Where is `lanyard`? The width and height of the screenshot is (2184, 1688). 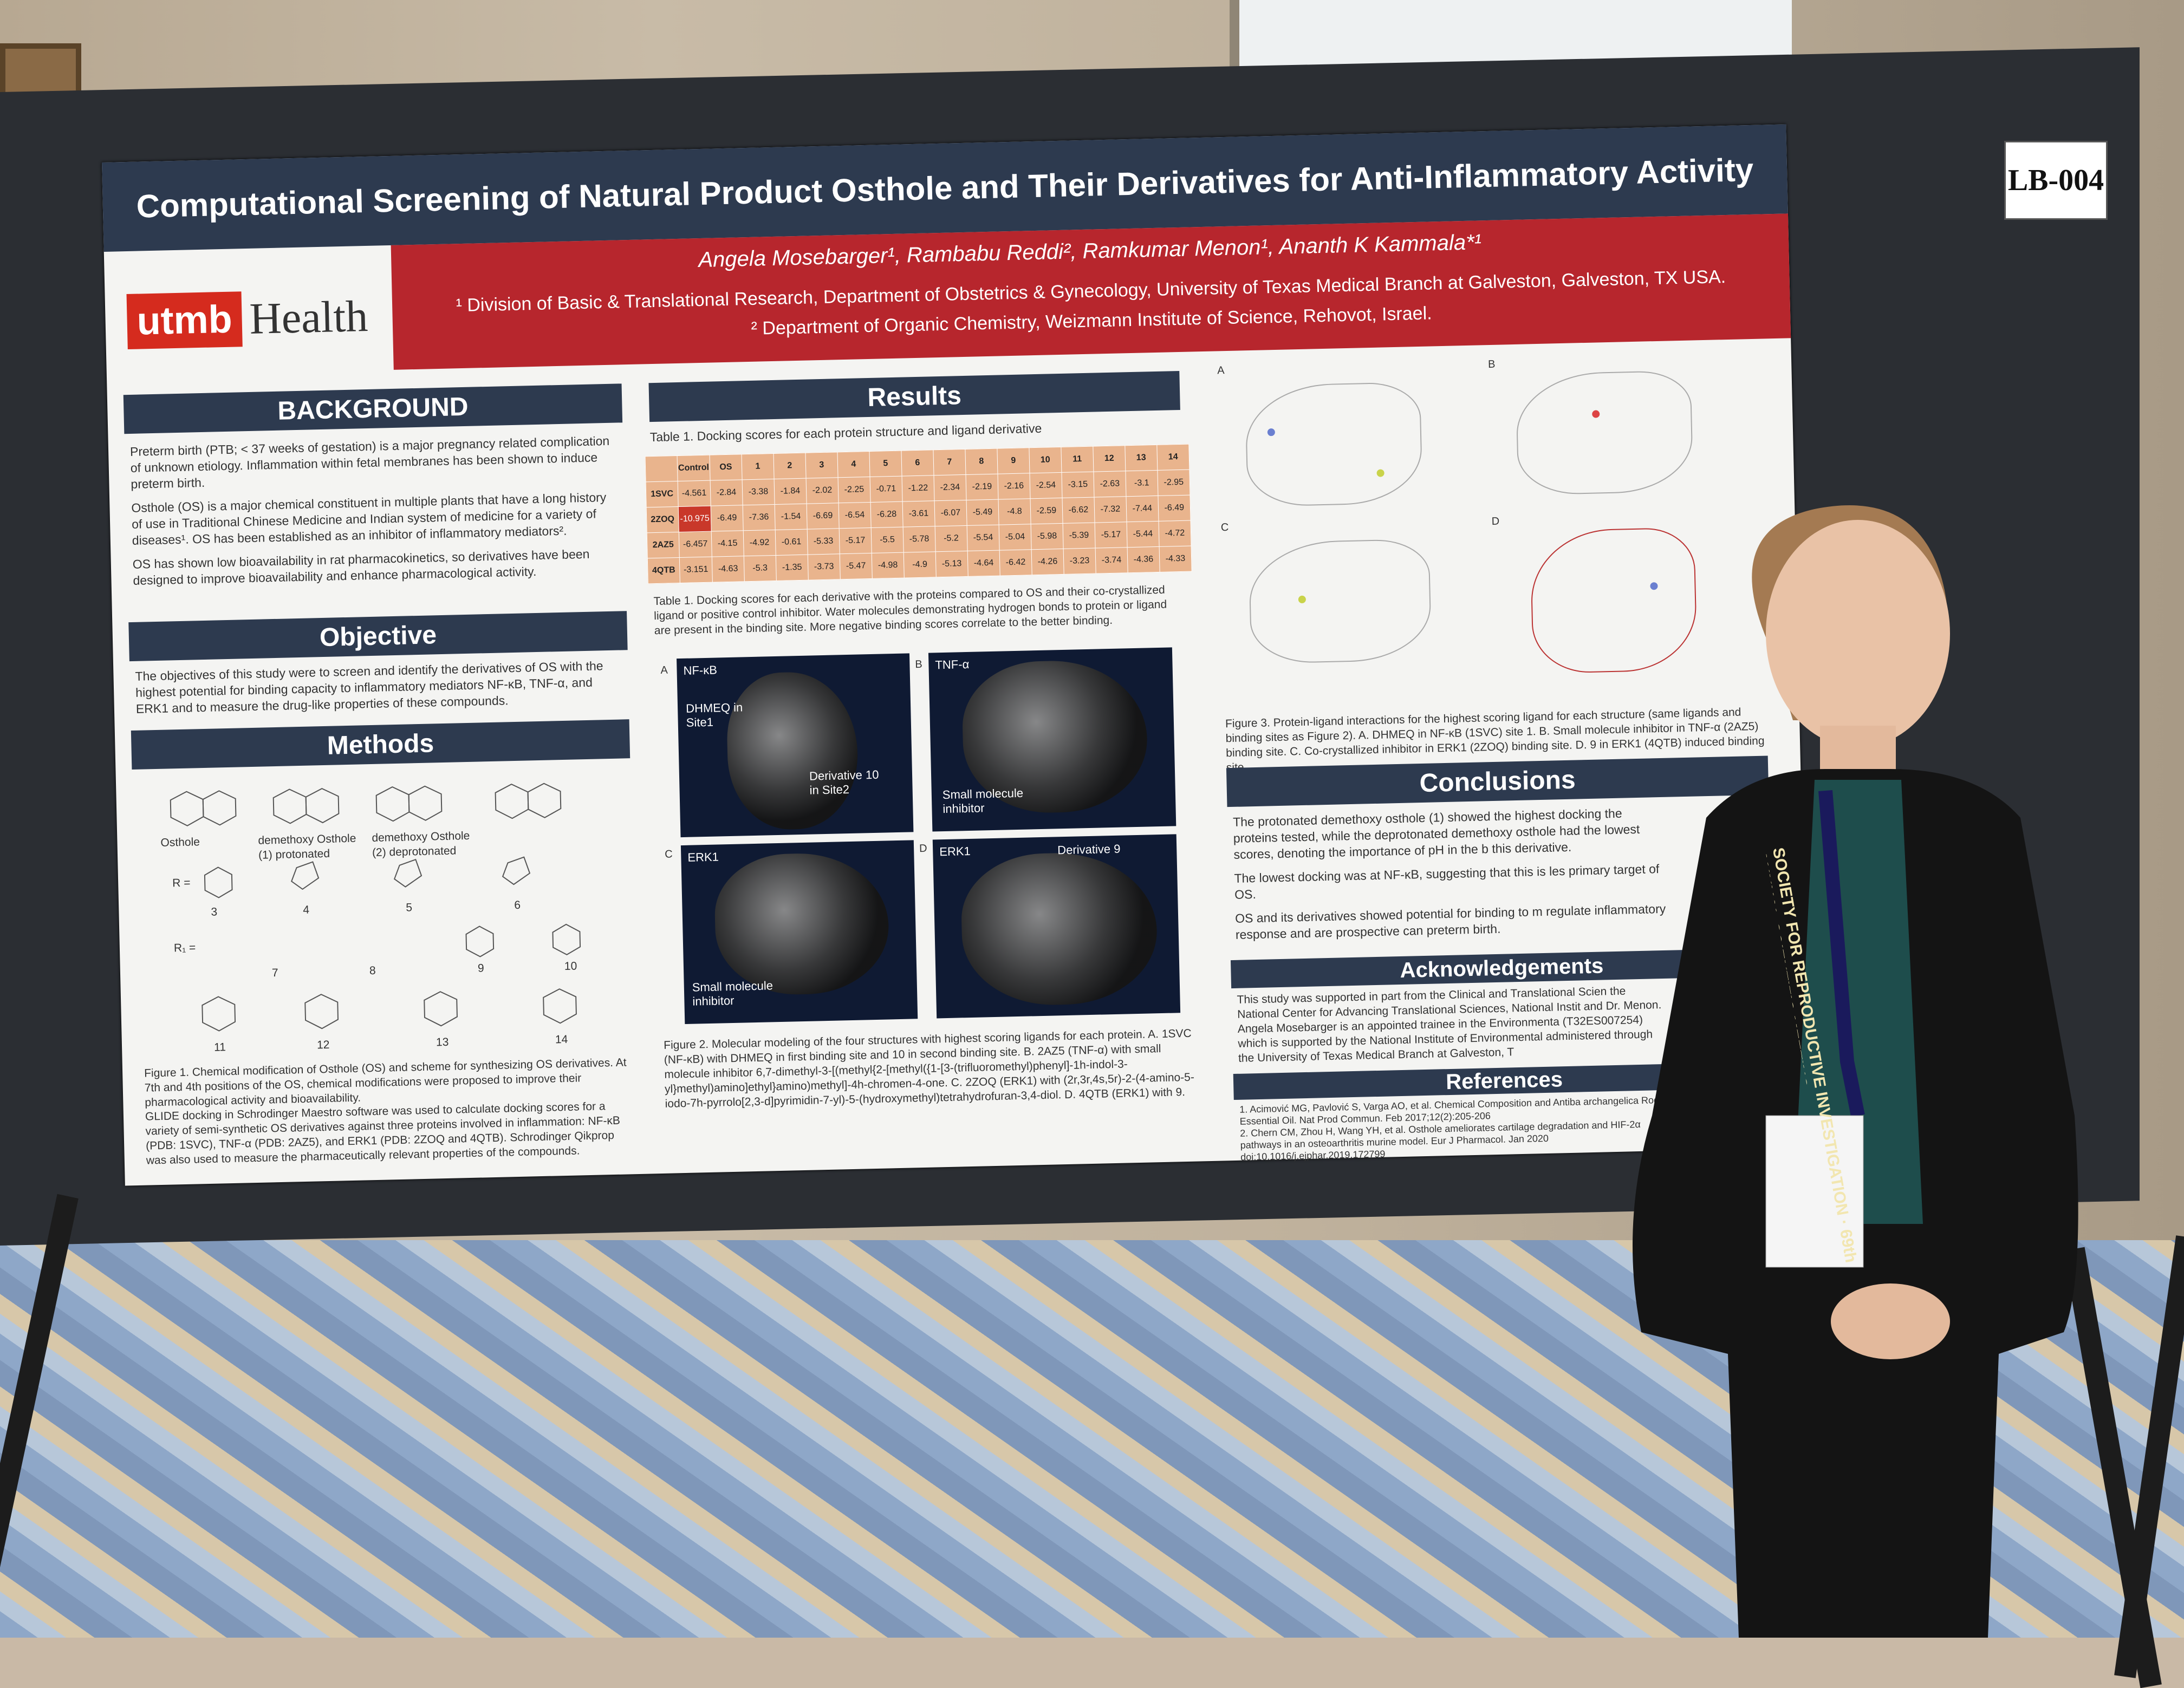 lanyard is located at coordinates (1841, 953).